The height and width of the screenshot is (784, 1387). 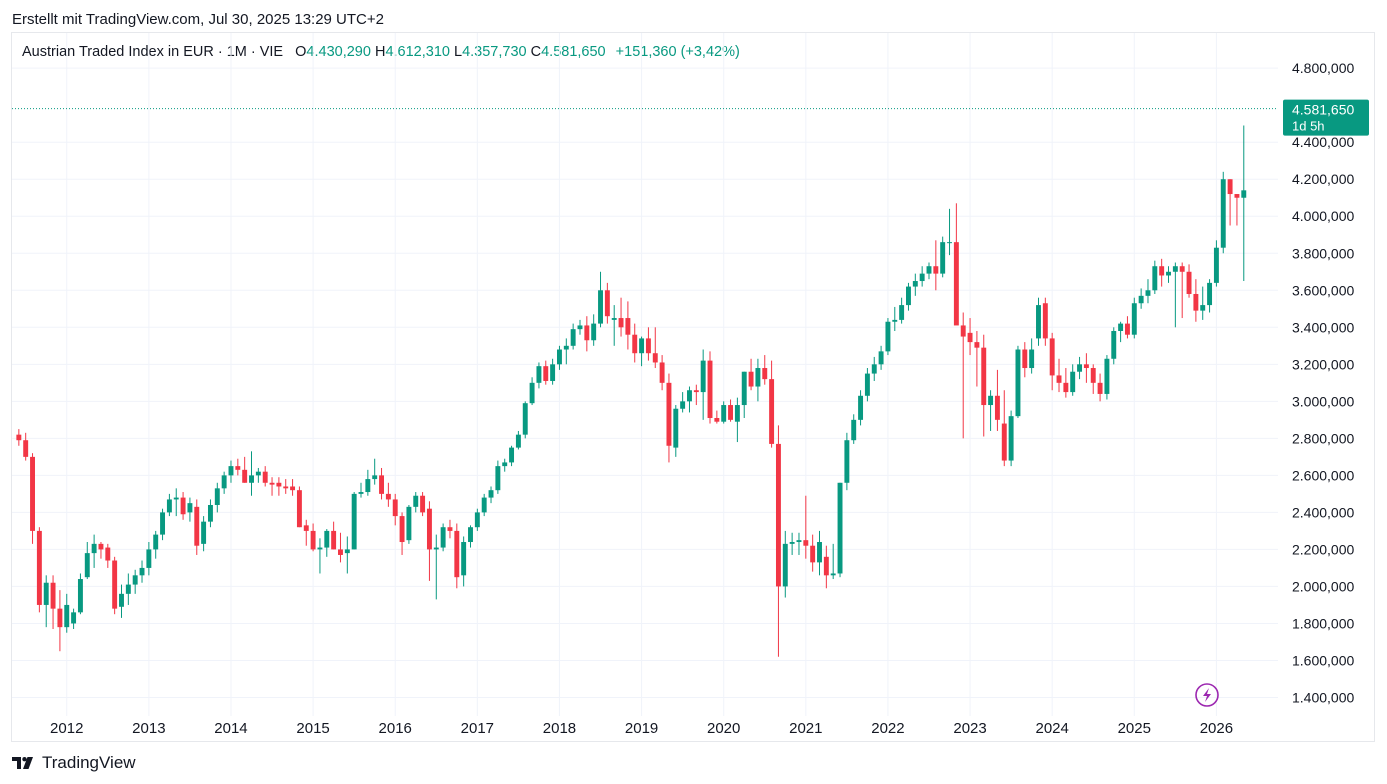 What do you see at coordinates (153, 52) in the screenshot?
I see `symbol-label: Austrian Traded Index in EUR · 1M · VIE` at bounding box center [153, 52].